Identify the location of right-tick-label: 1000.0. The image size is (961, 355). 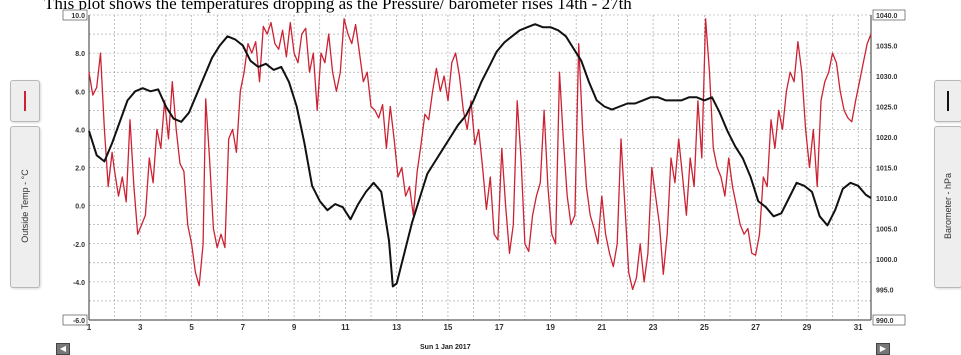
(887, 260).